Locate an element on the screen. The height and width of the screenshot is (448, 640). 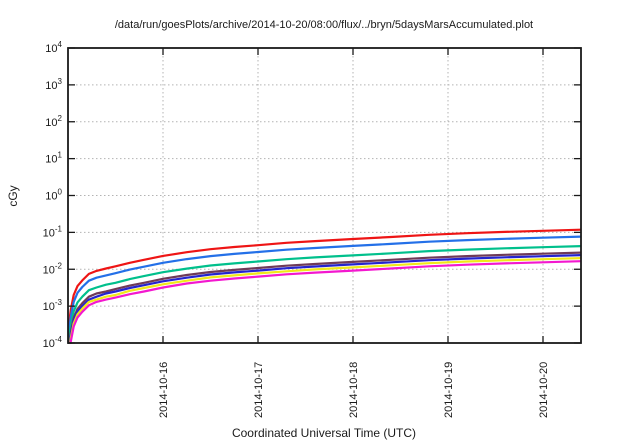
x-tick-label: 2014-10-18 is located at coordinates (354, 390).